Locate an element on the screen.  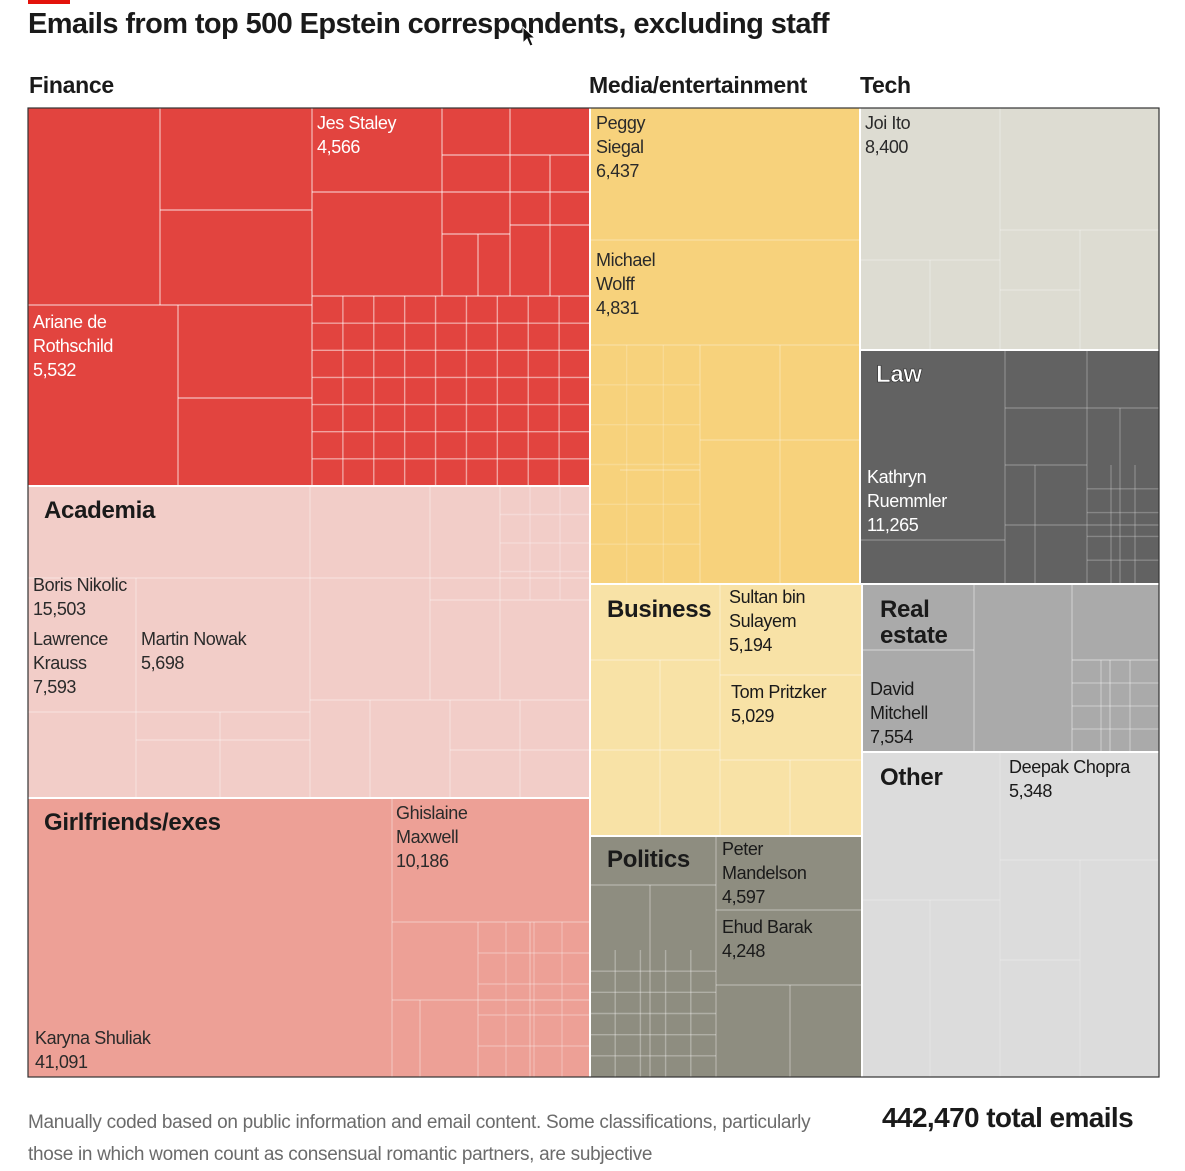
person-label-martin-nowak: Martin Nowak 5,698 is located at coordinates (194, 651).